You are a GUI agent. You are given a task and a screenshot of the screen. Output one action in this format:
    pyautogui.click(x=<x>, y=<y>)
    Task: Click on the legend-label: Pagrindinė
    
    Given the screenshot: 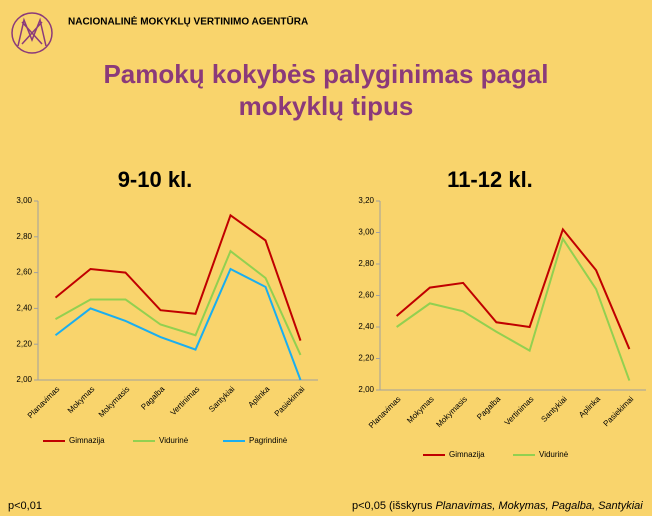 What is the action you would take?
    pyautogui.click(x=268, y=440)
    